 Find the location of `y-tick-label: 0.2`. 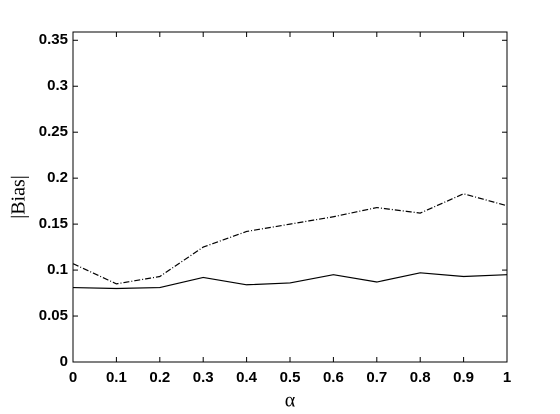

y-tick-label: 0.2 is located at coordinates (57, 177).